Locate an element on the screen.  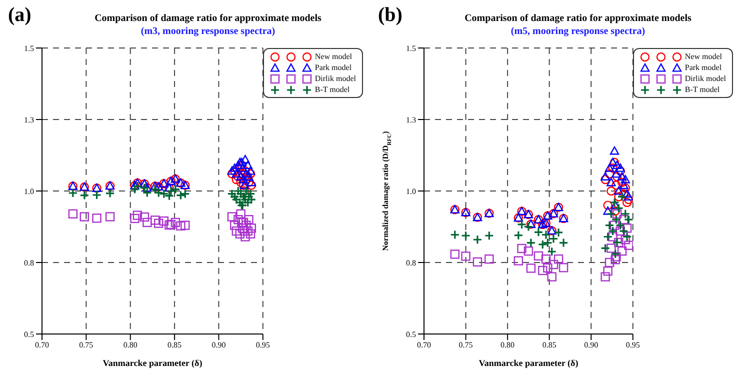
chart-subtitle: (m5, mooring response spectra) is located at coordinates (578, 31).